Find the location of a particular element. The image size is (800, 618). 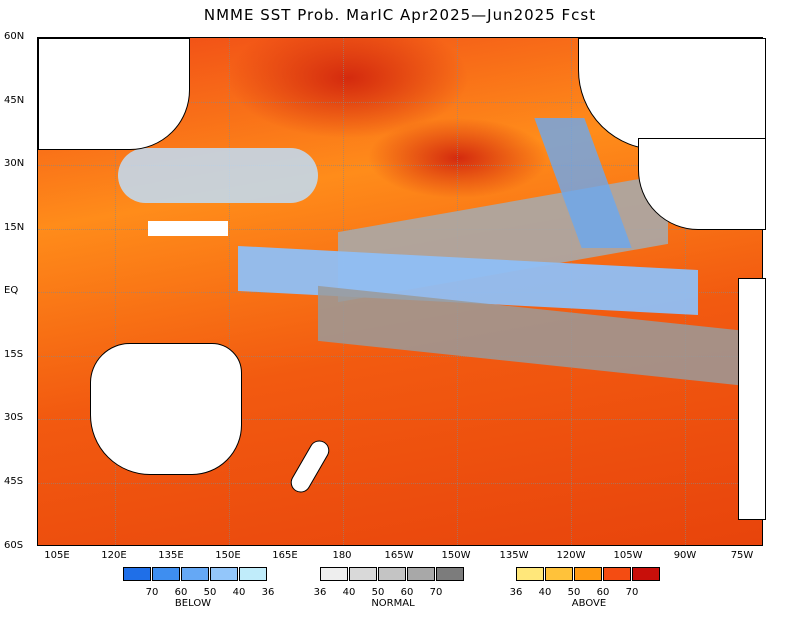

lon-label: 105W is located at coordinates (628, 555).